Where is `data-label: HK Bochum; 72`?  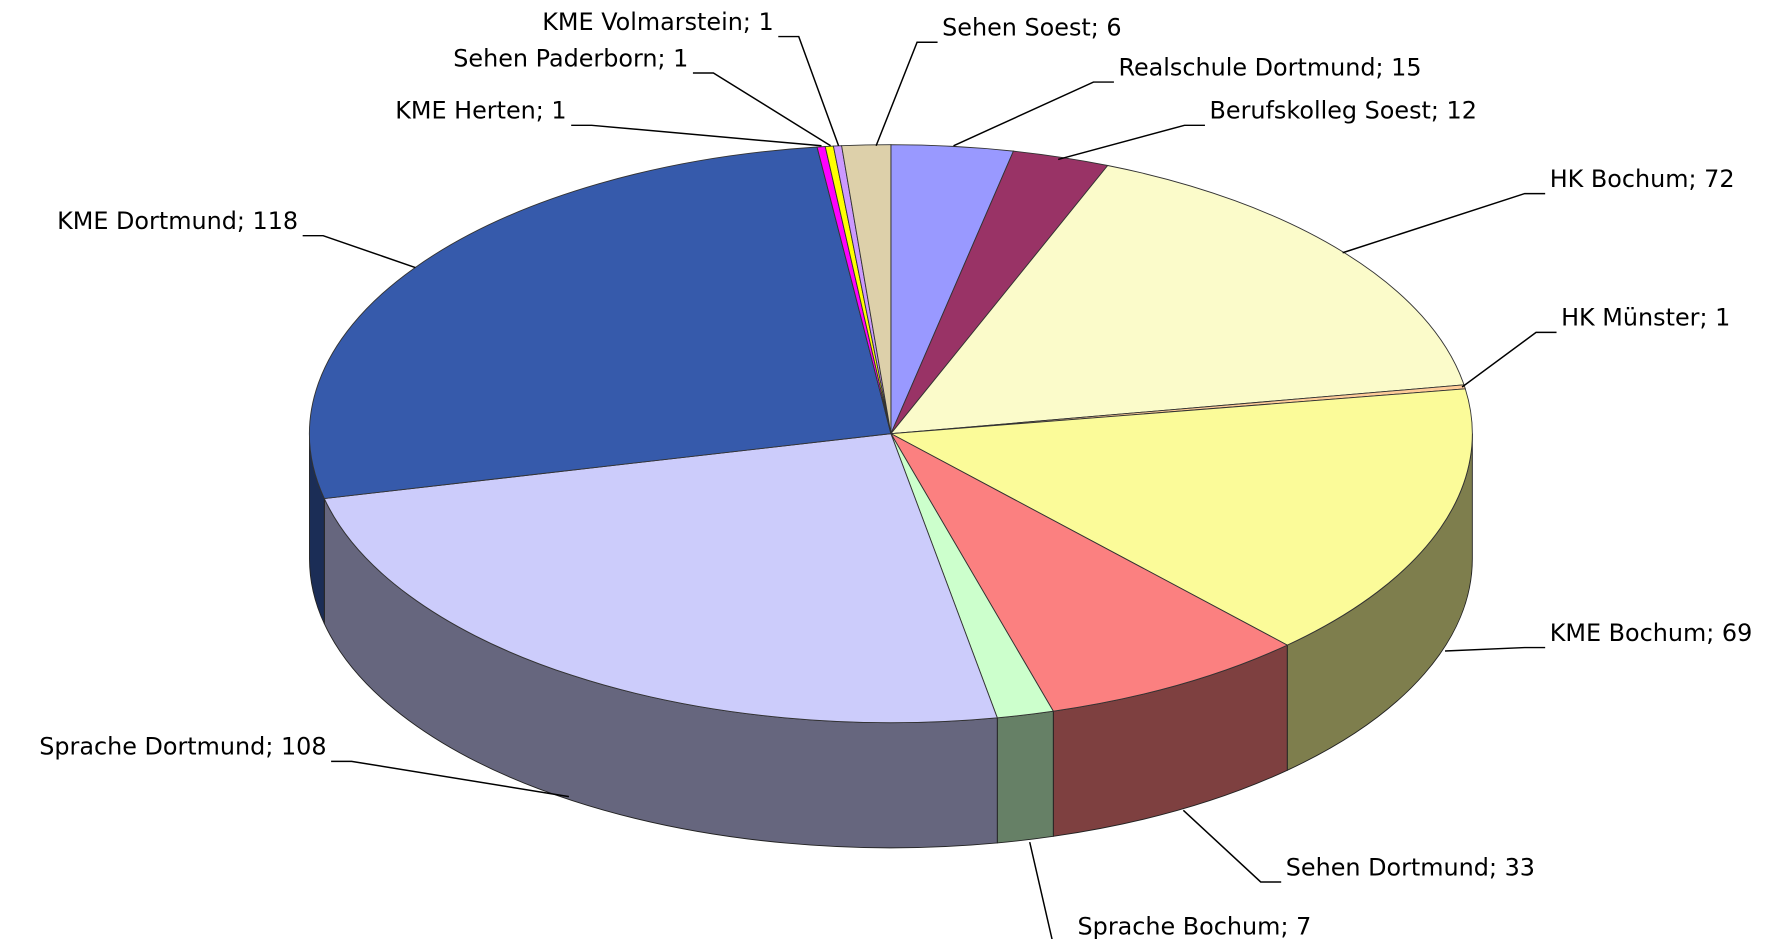
data-label: HK Bochum; 72 is located at coordinates (1642, 179).